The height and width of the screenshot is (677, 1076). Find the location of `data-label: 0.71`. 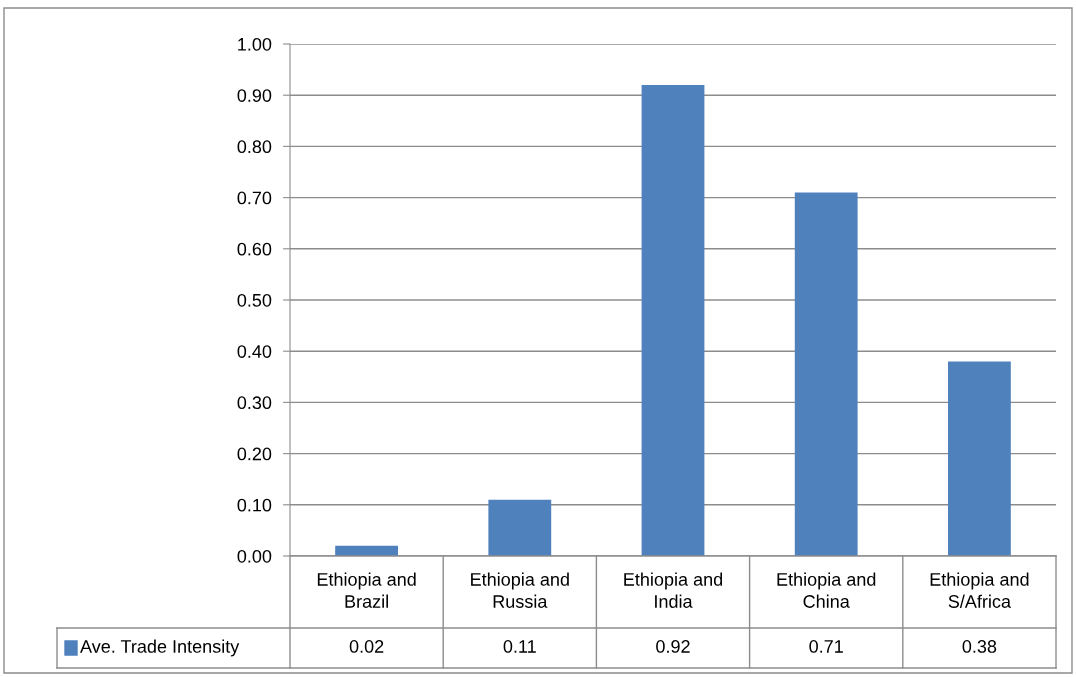

data-label: 0.71 is located at coordinates (826, 646).